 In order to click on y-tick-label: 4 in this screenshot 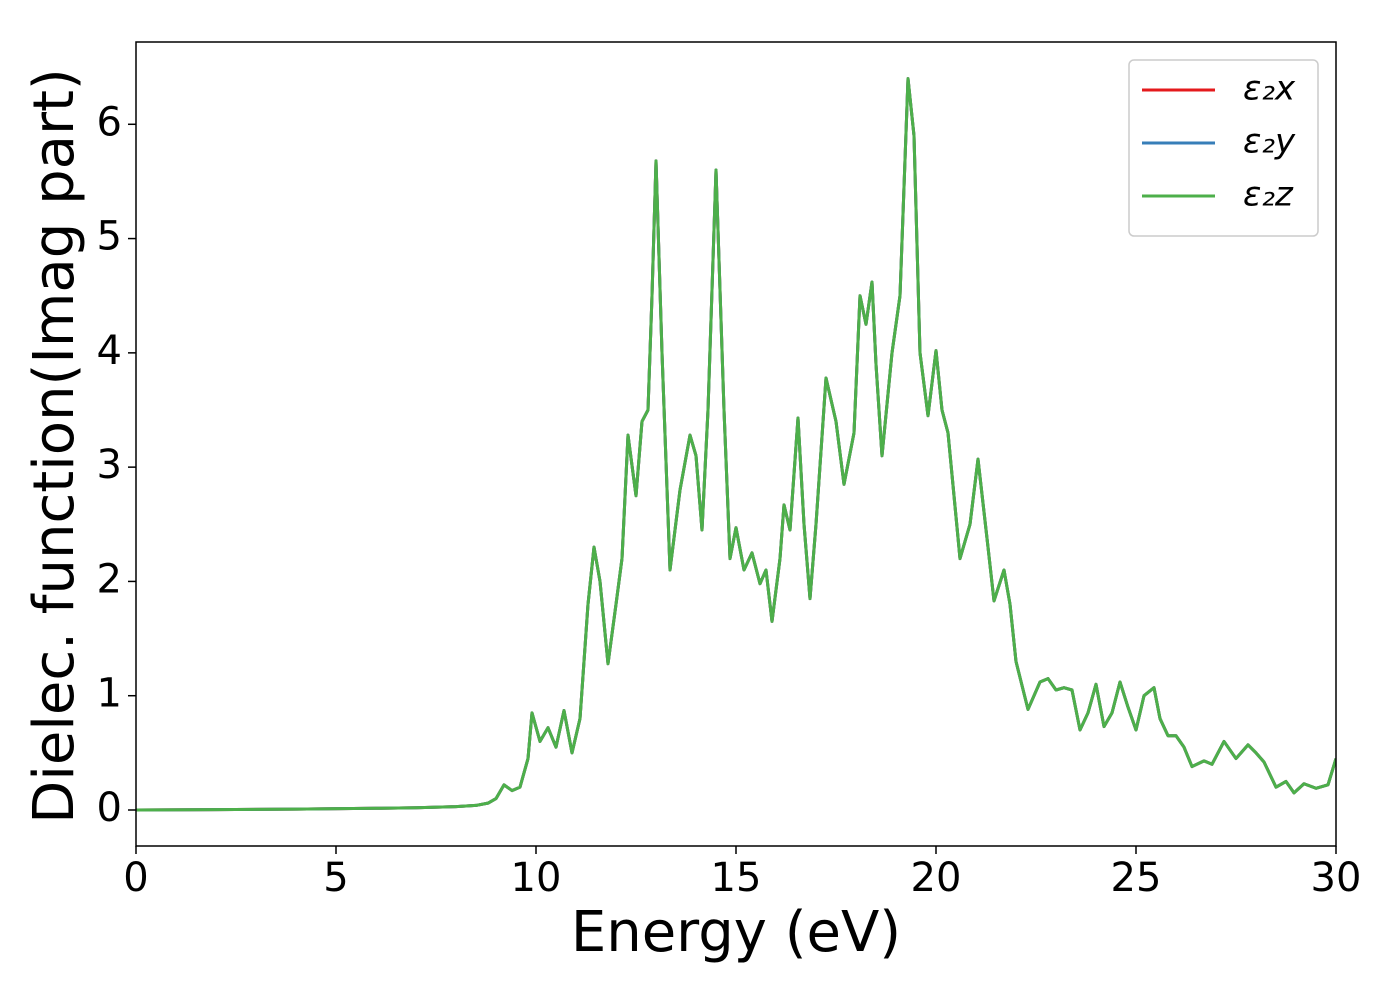, I will do `click(109, 351)`.